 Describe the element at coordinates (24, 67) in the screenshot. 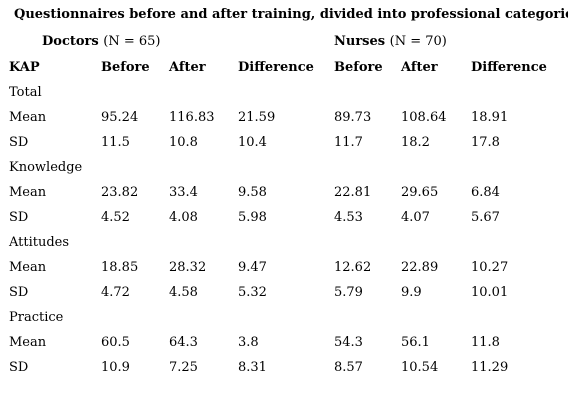

I see `column-header-kap: KAP` at that location.